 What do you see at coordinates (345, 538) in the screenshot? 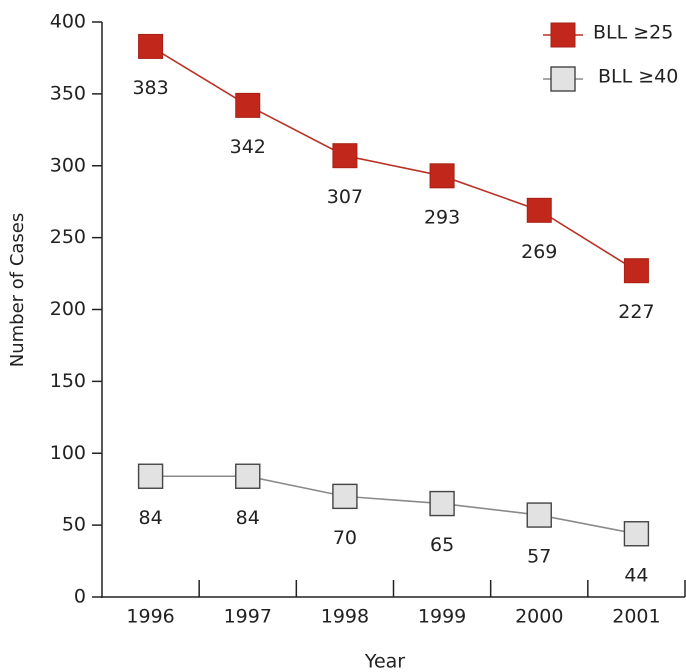
I see `data-label: 70` at bounding box center [345, 538].